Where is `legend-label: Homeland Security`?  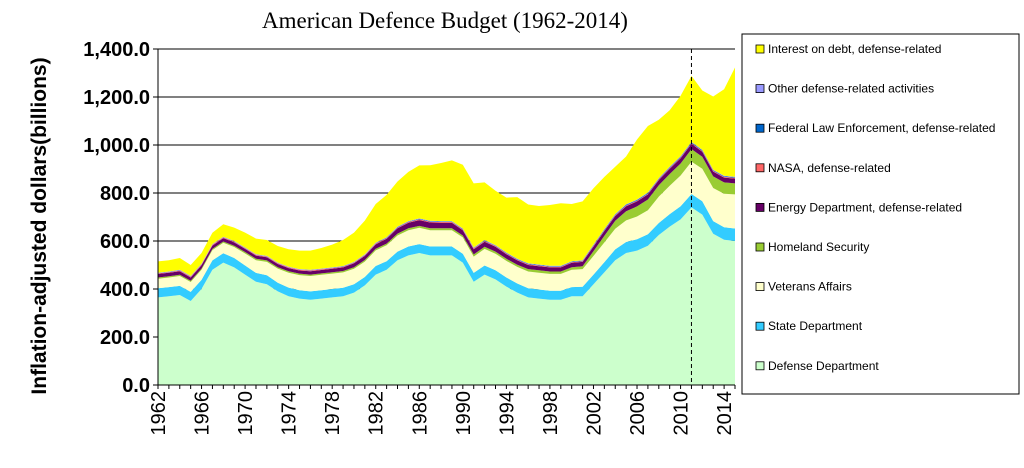
legend-label: Homeland Security is located at coordinates (818, 247).